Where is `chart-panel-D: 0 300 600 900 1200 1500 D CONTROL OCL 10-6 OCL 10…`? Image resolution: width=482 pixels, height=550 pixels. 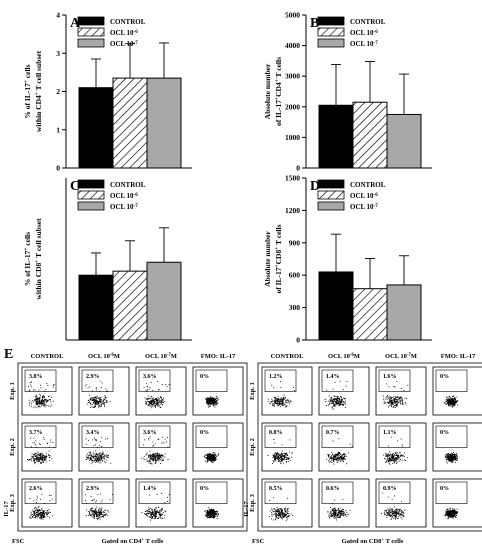
chart-panel-D: 0 300 600 900 1200 1500 D CONTROL OCL 10-6 OCL 10… is located at coordinates (347, 259).